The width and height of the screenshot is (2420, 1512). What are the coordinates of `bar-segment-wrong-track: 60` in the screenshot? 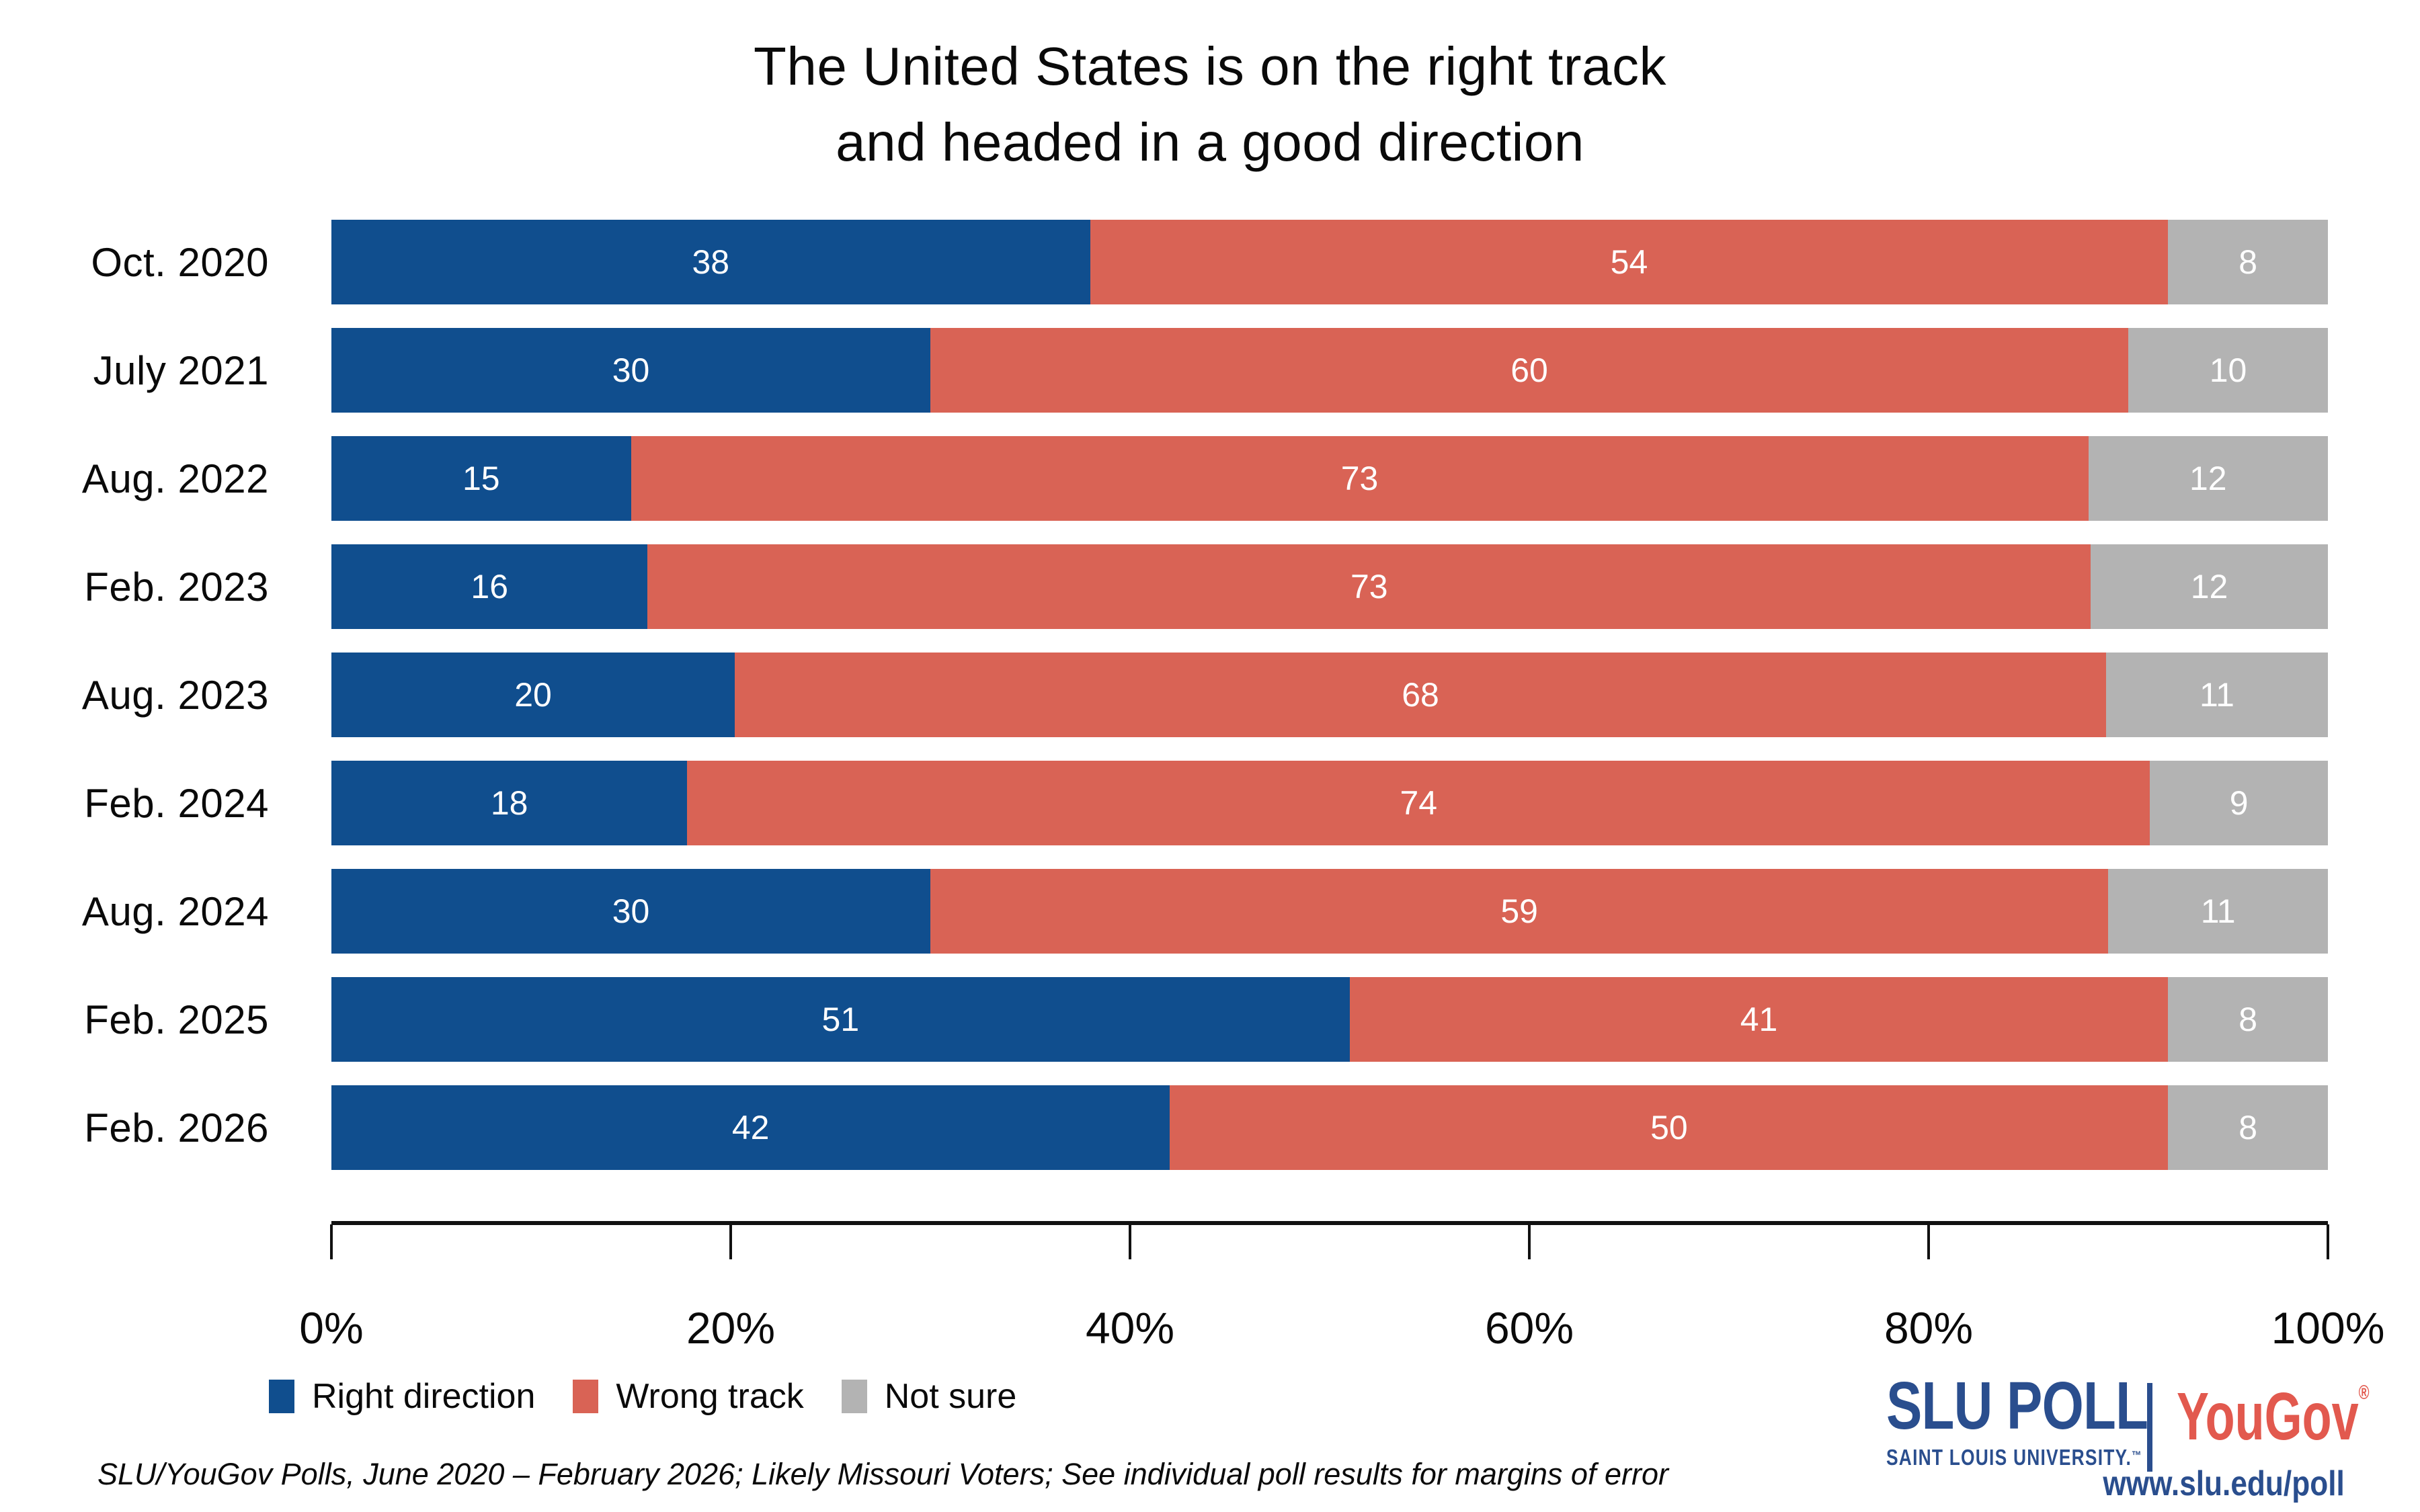 It's located at (1529, 371).